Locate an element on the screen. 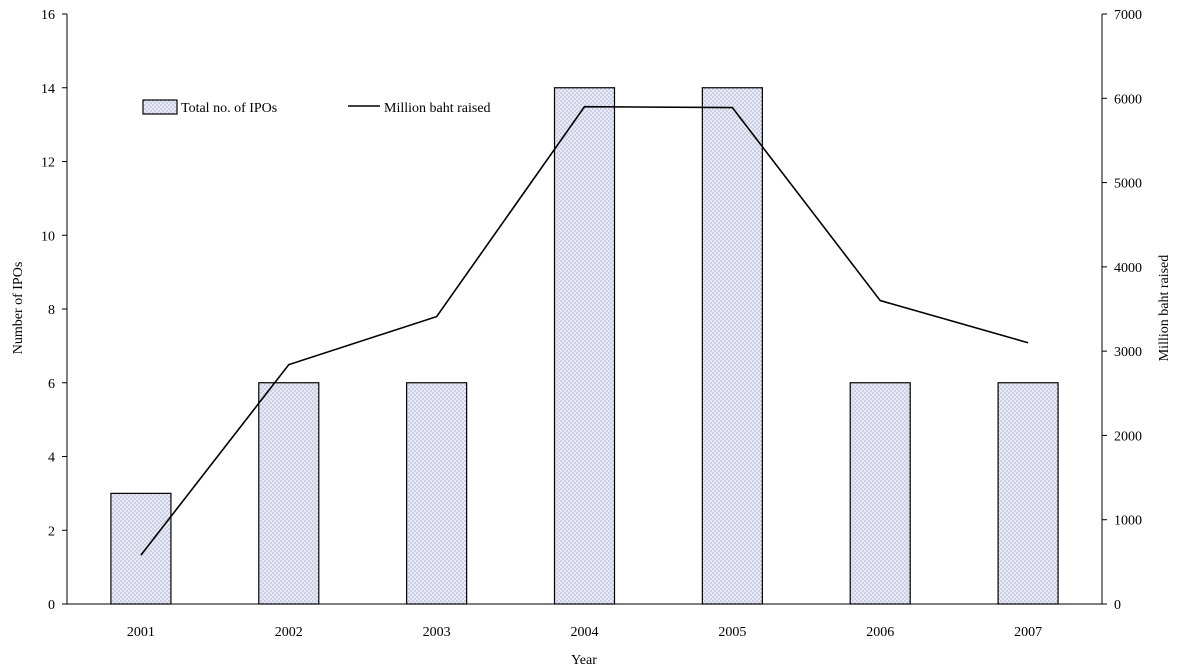 The image size is (1180, 671). bar-2007 is located at coordinates (1028, 493).